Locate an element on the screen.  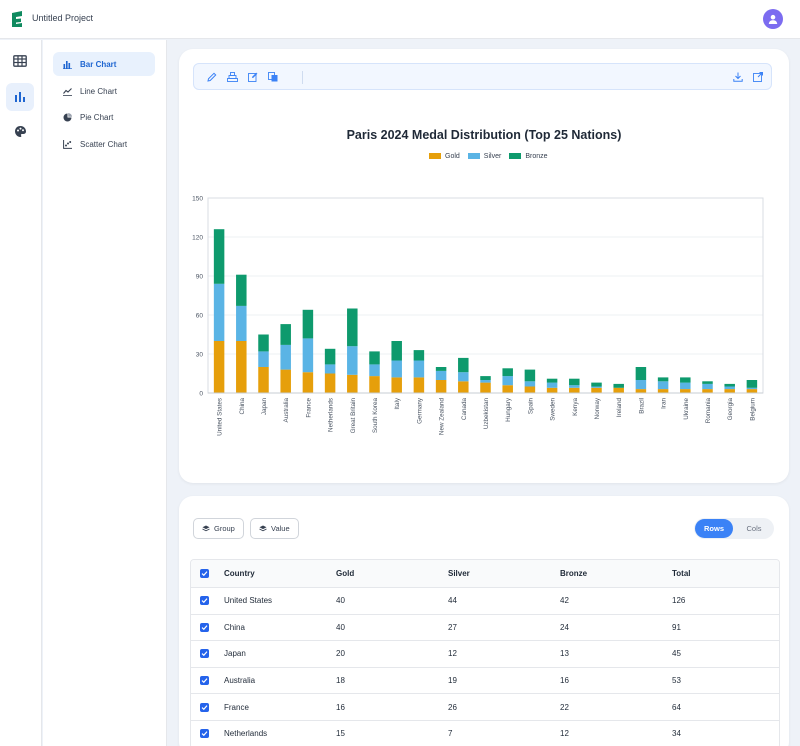
cell-total: 91 is located at coordinates (676, 627).